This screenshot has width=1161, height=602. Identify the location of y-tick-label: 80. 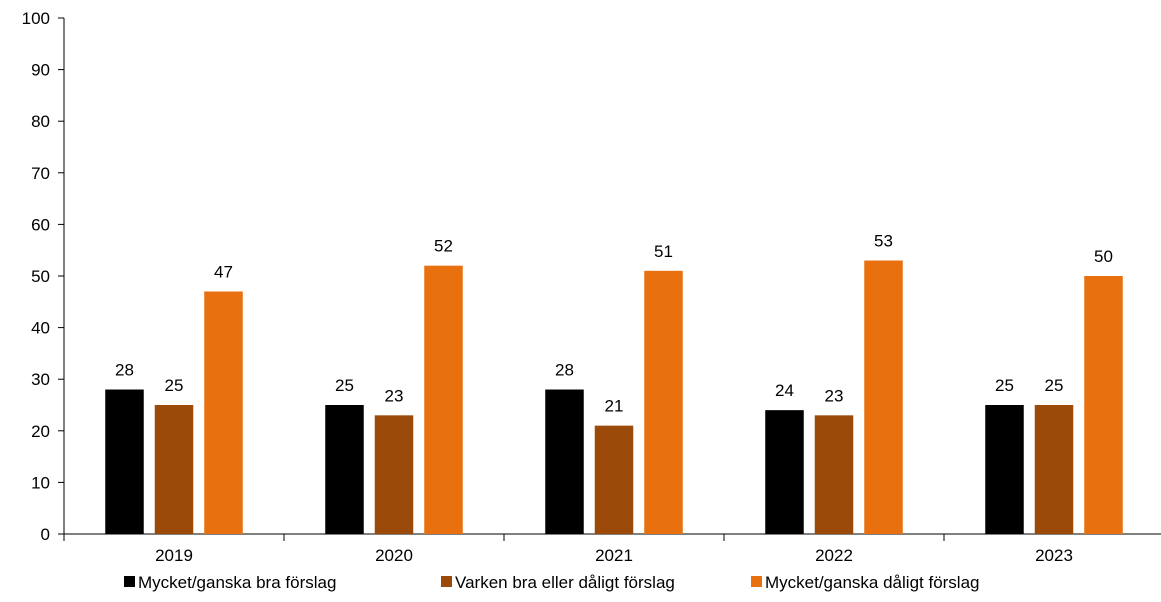
(40, 121).